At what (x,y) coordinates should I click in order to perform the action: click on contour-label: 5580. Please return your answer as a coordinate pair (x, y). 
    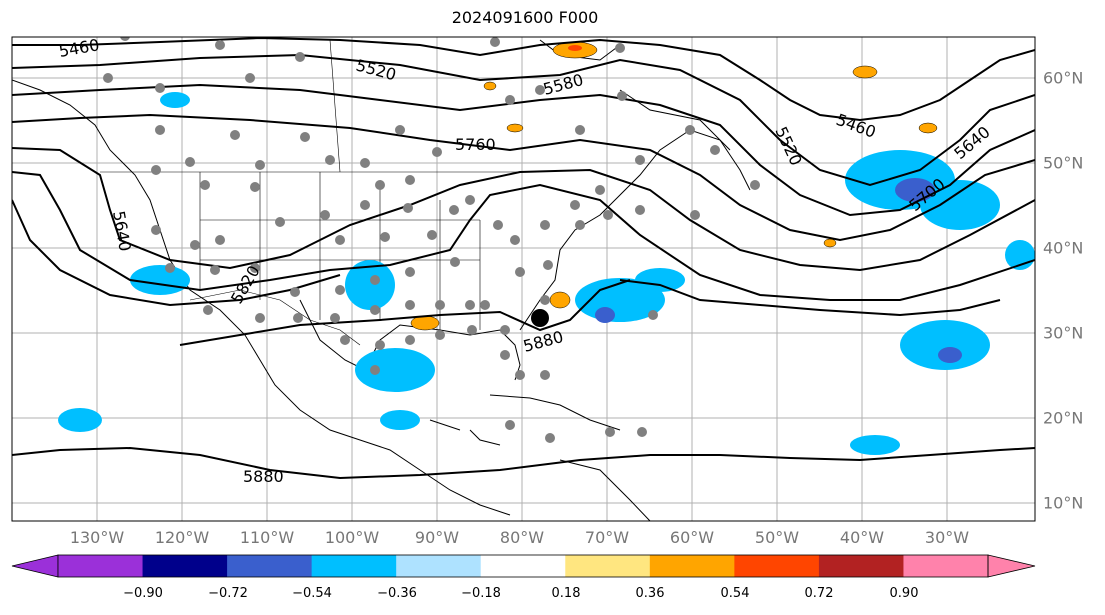
    Looking at the image, I should click on (563, 84).